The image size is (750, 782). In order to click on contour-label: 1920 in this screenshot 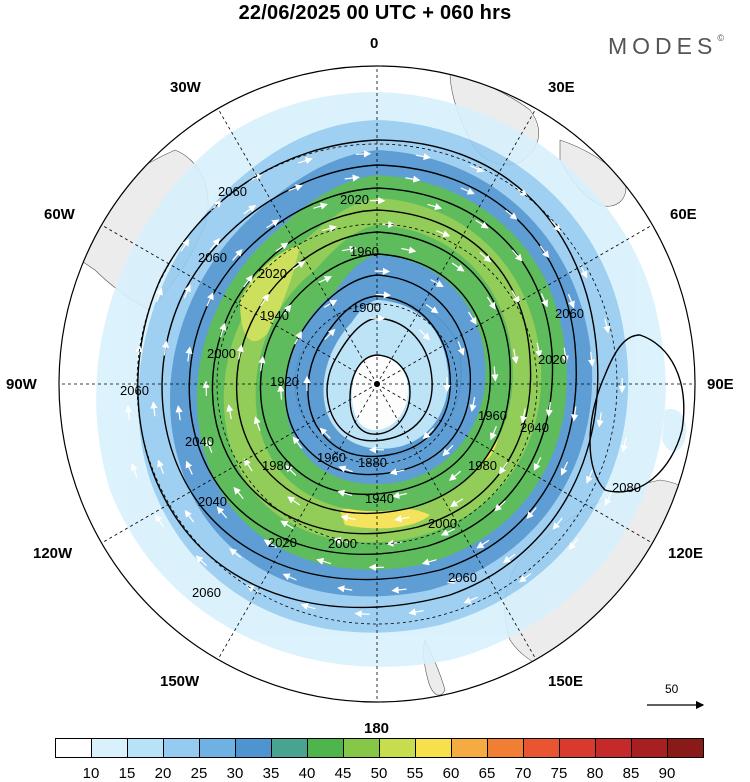, I will do `click(284, 381)`.